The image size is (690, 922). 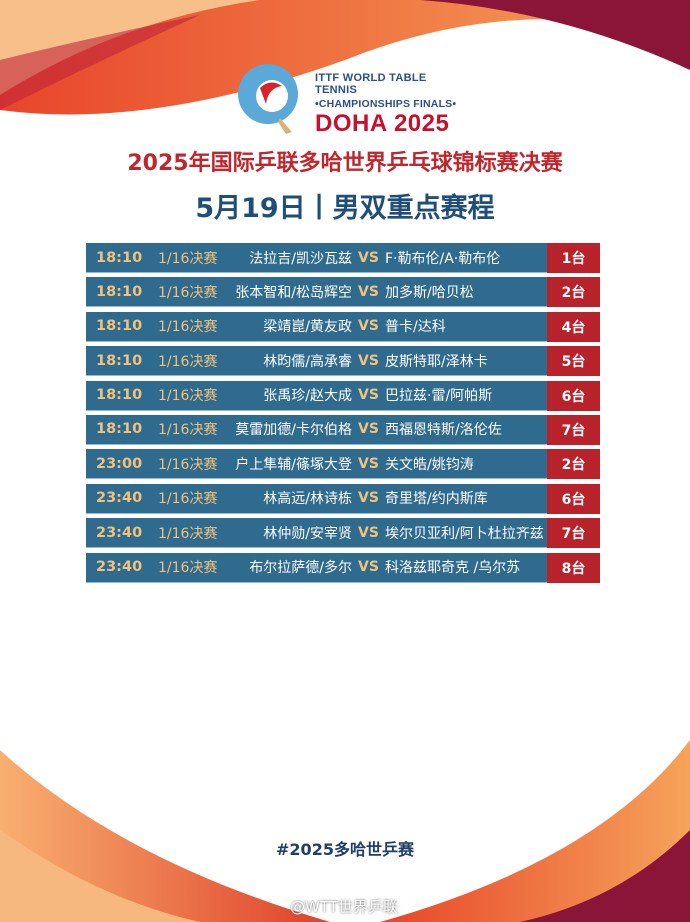 I want to click on table-row: 18:10 1/16决赛 法拉吉/凯沙瓦兹 VS F·勒布伦/A·勒布伦 1台, so click(x=343, y=258).